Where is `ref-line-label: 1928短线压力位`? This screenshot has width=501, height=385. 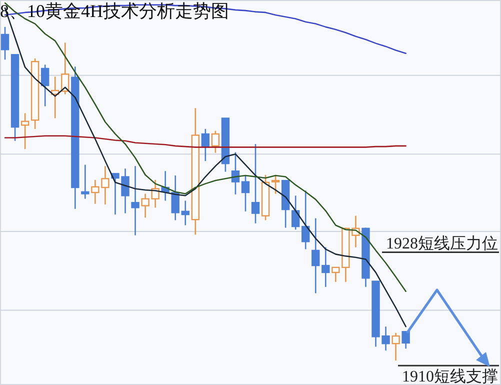 ref-line-label: 1928短线压力位 is located at coordinates (442, 243).